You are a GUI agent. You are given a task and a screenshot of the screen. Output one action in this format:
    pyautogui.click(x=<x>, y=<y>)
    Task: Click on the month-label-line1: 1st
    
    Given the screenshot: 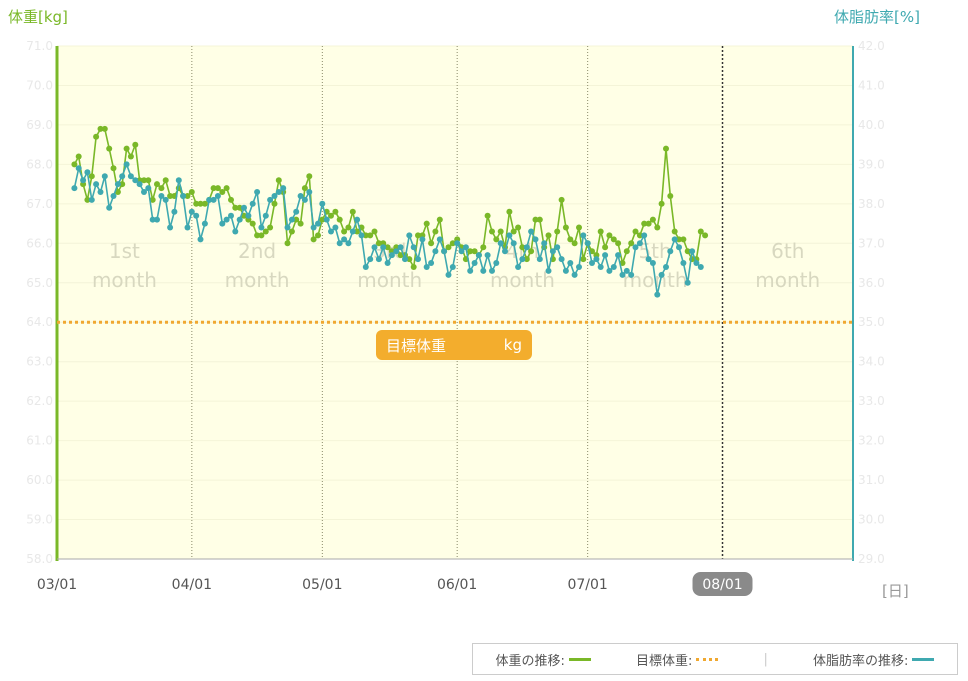 What is the action you would take?
    pyautogui.click(x=124, y=251)
    